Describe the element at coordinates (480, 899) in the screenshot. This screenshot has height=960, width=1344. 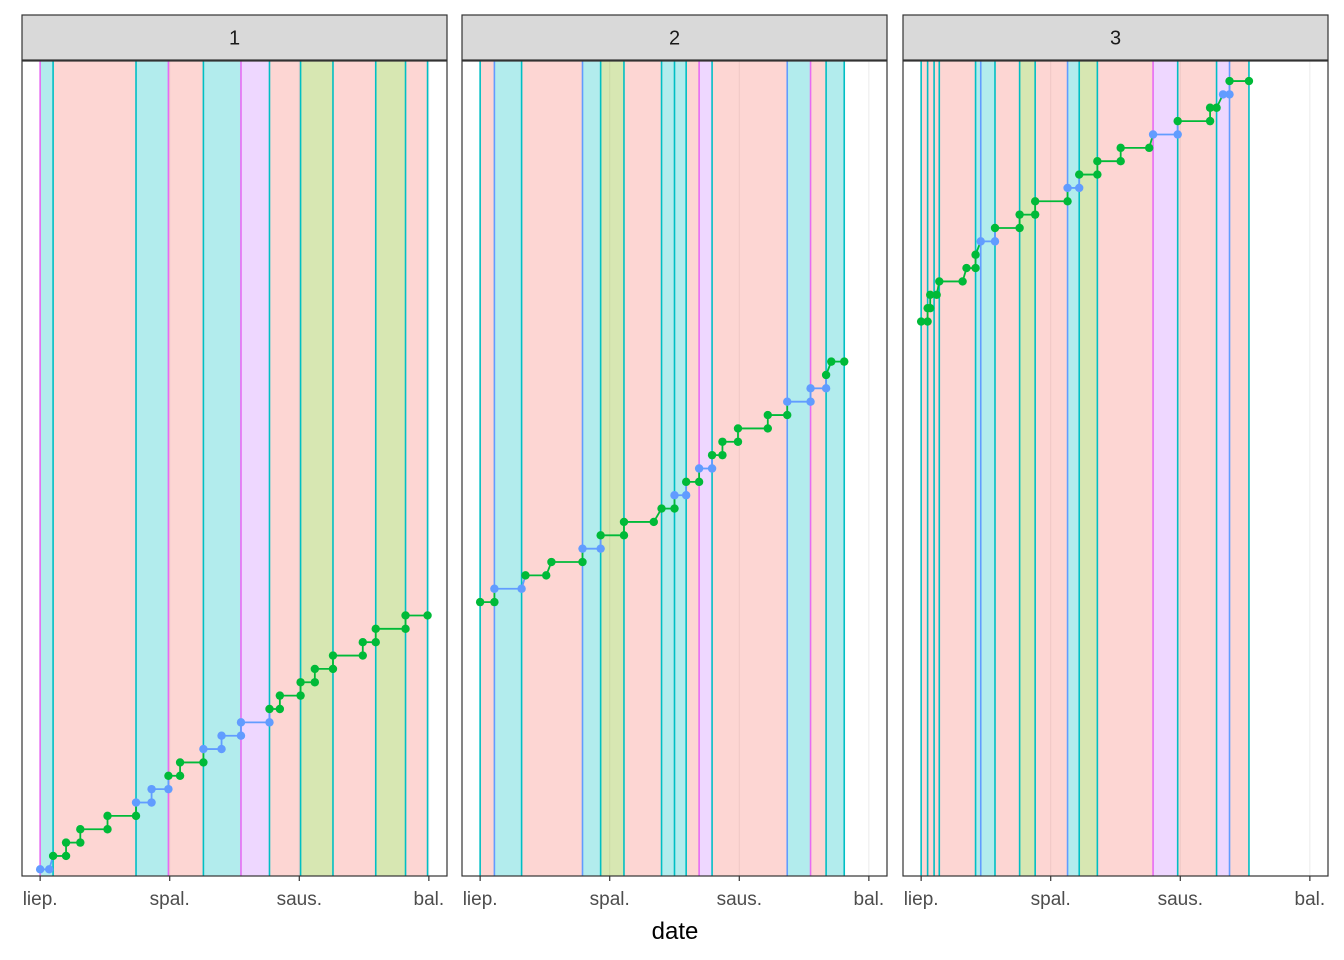
I see `x-tick-label: liep.` at that location.